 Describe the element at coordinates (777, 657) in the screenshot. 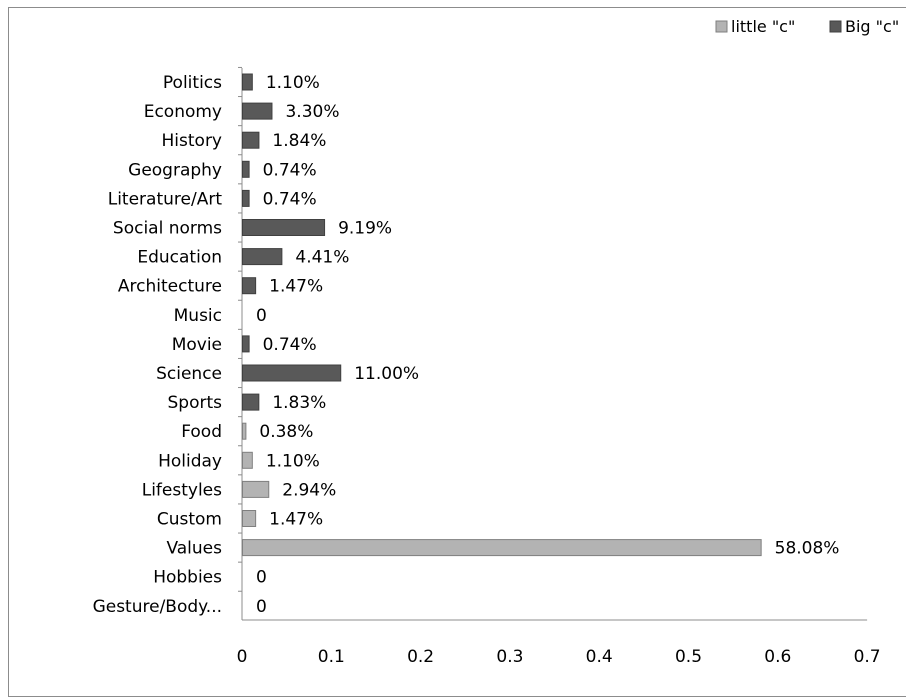

I see `x-tick-label: 0.6` at that location.